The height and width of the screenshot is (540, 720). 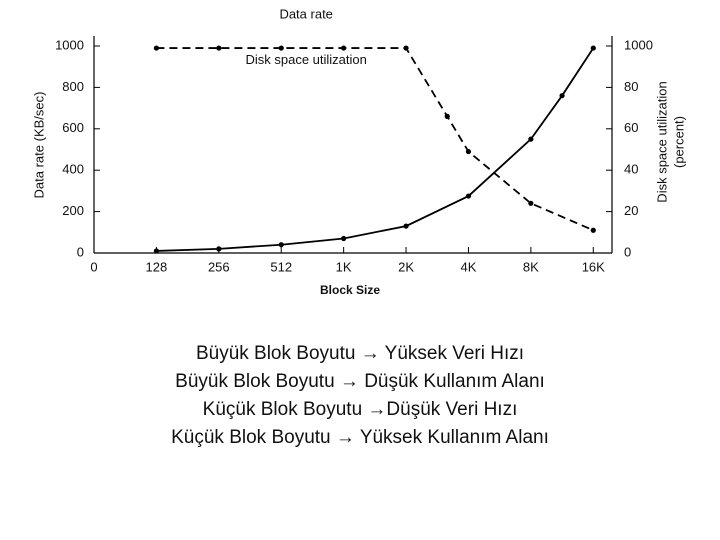 What do you see at coordinates (638, 44) in the screenshot?
I see `y2-tick-label: 1000` at bounding box center [638, 44].